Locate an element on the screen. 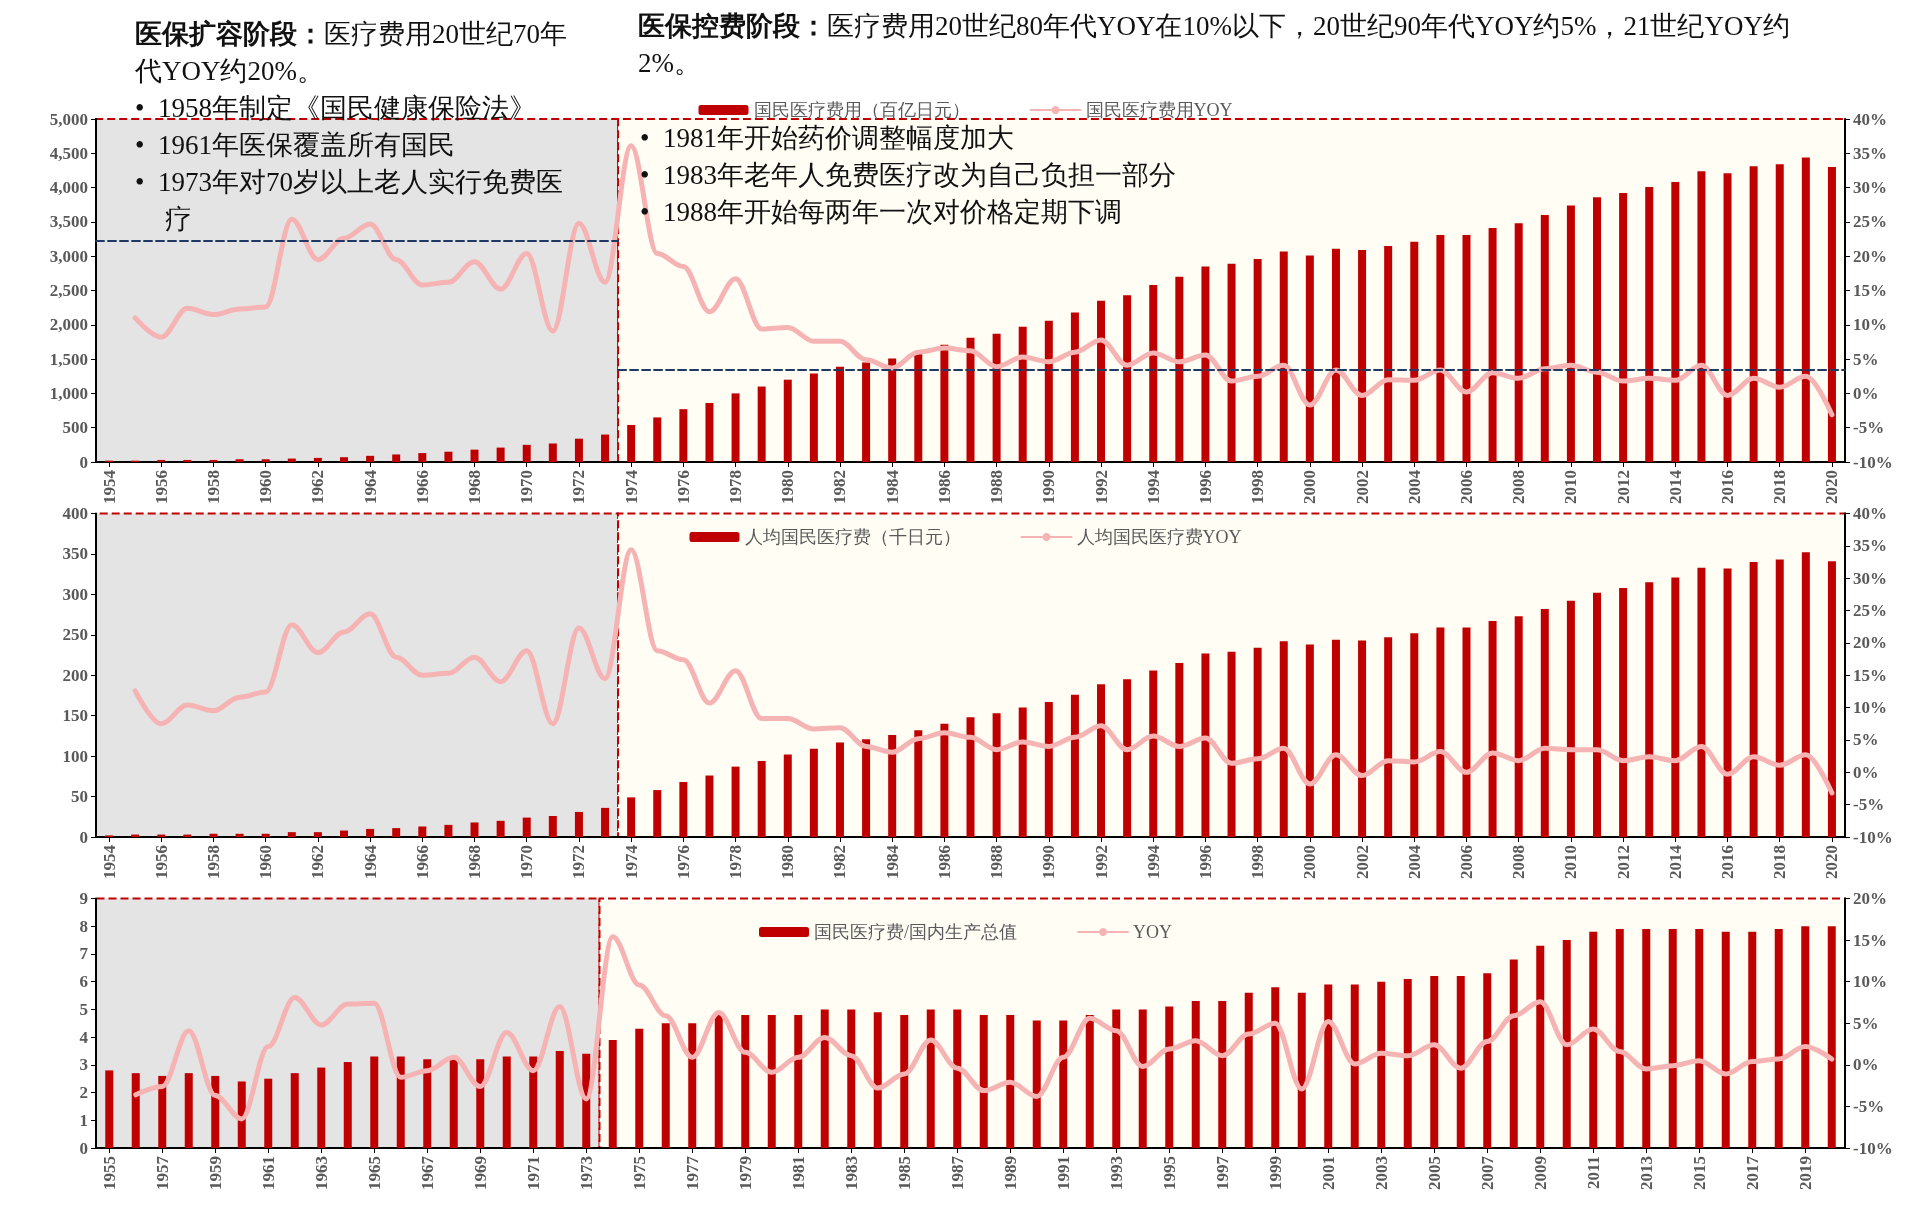 The width and height of the screenshot is (1931, 1223). y-tick-label: 3,500 is located at coordinates (68, 222).